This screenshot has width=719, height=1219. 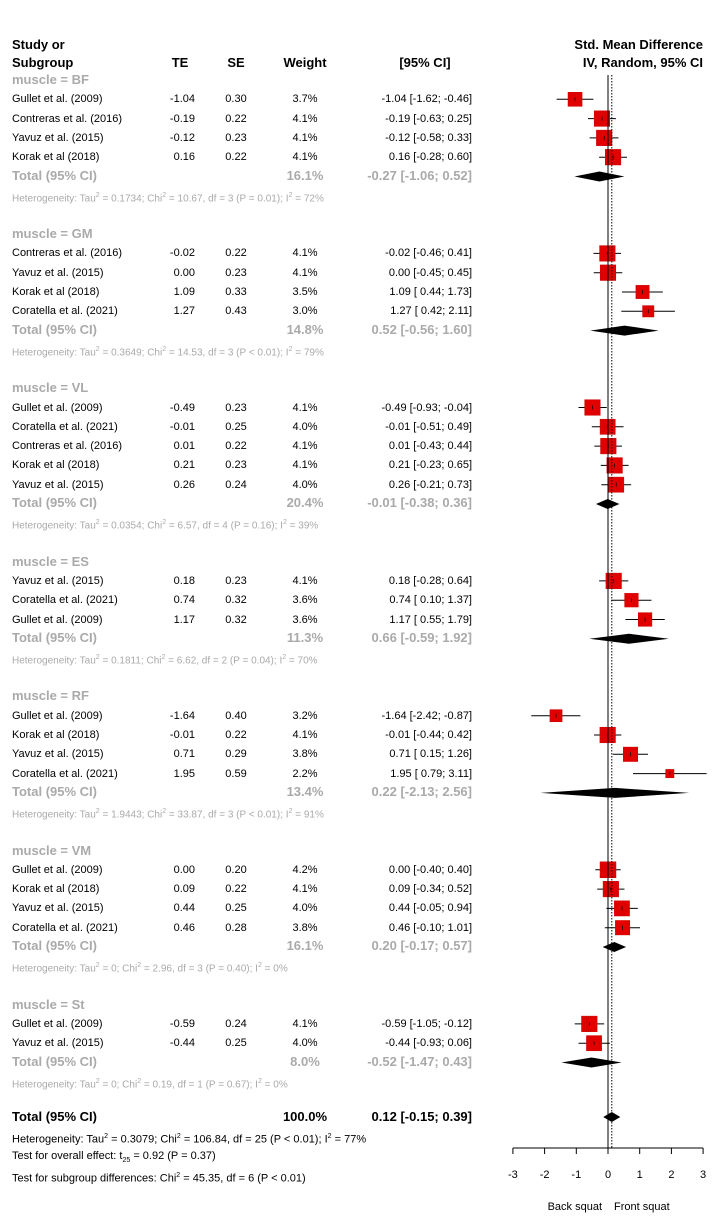 What do you see at coordinates (182, 735) in the screenshot?
I see `study-te: -0.01` at bounding box center [182, 735].